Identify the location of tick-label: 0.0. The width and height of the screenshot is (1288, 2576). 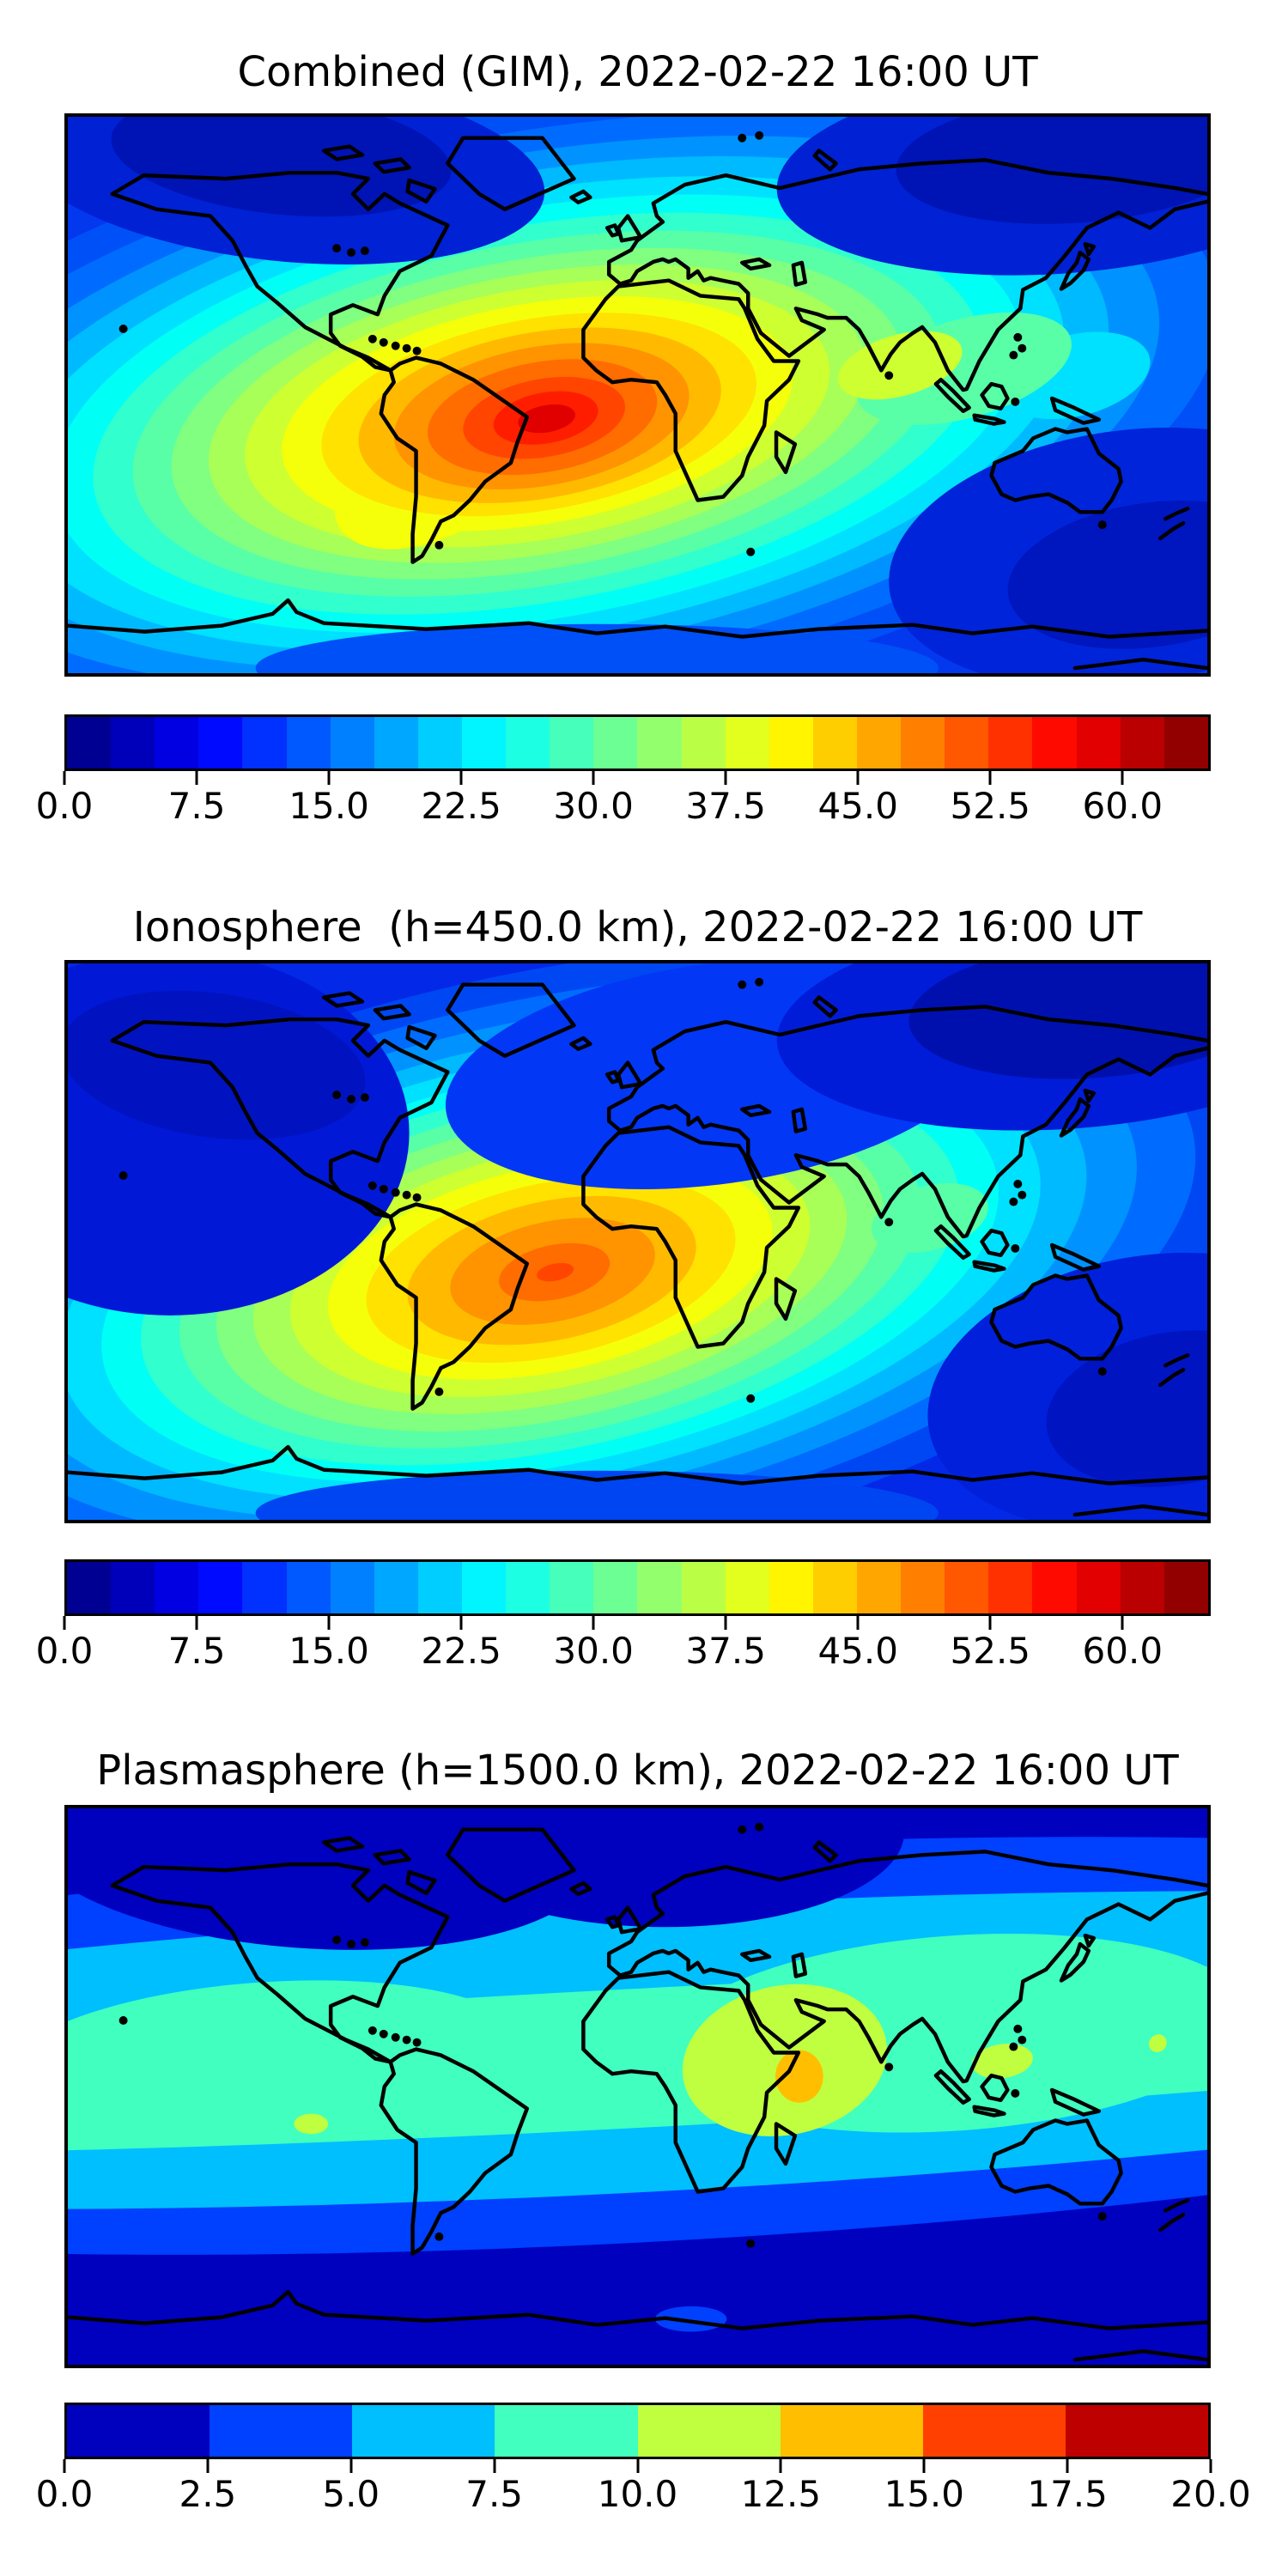
(64, 806).